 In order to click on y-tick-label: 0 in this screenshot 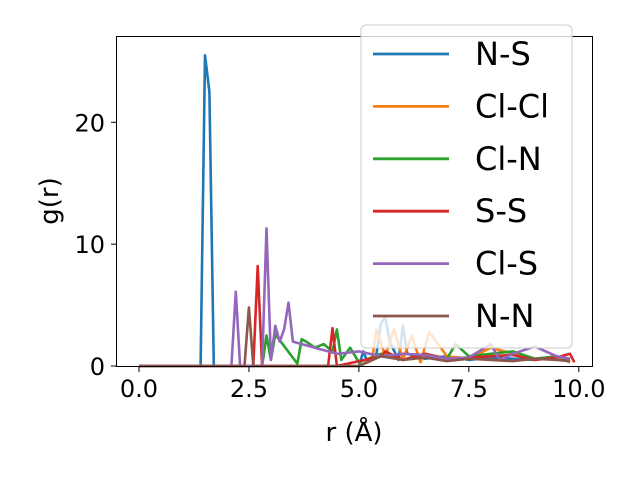, I will do `click(97, 367)`.